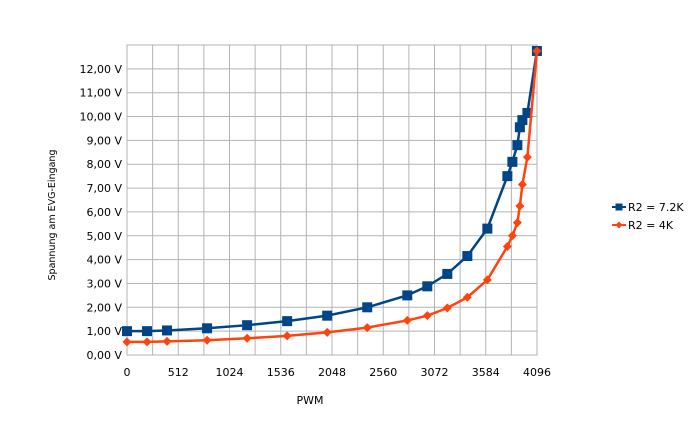 Image resolution: width=691 pixels, height=432 pixels. Describe the element at coordinates (100, 117) in the screenshot. I see `y-tick-label: 10,00 V` at that location.